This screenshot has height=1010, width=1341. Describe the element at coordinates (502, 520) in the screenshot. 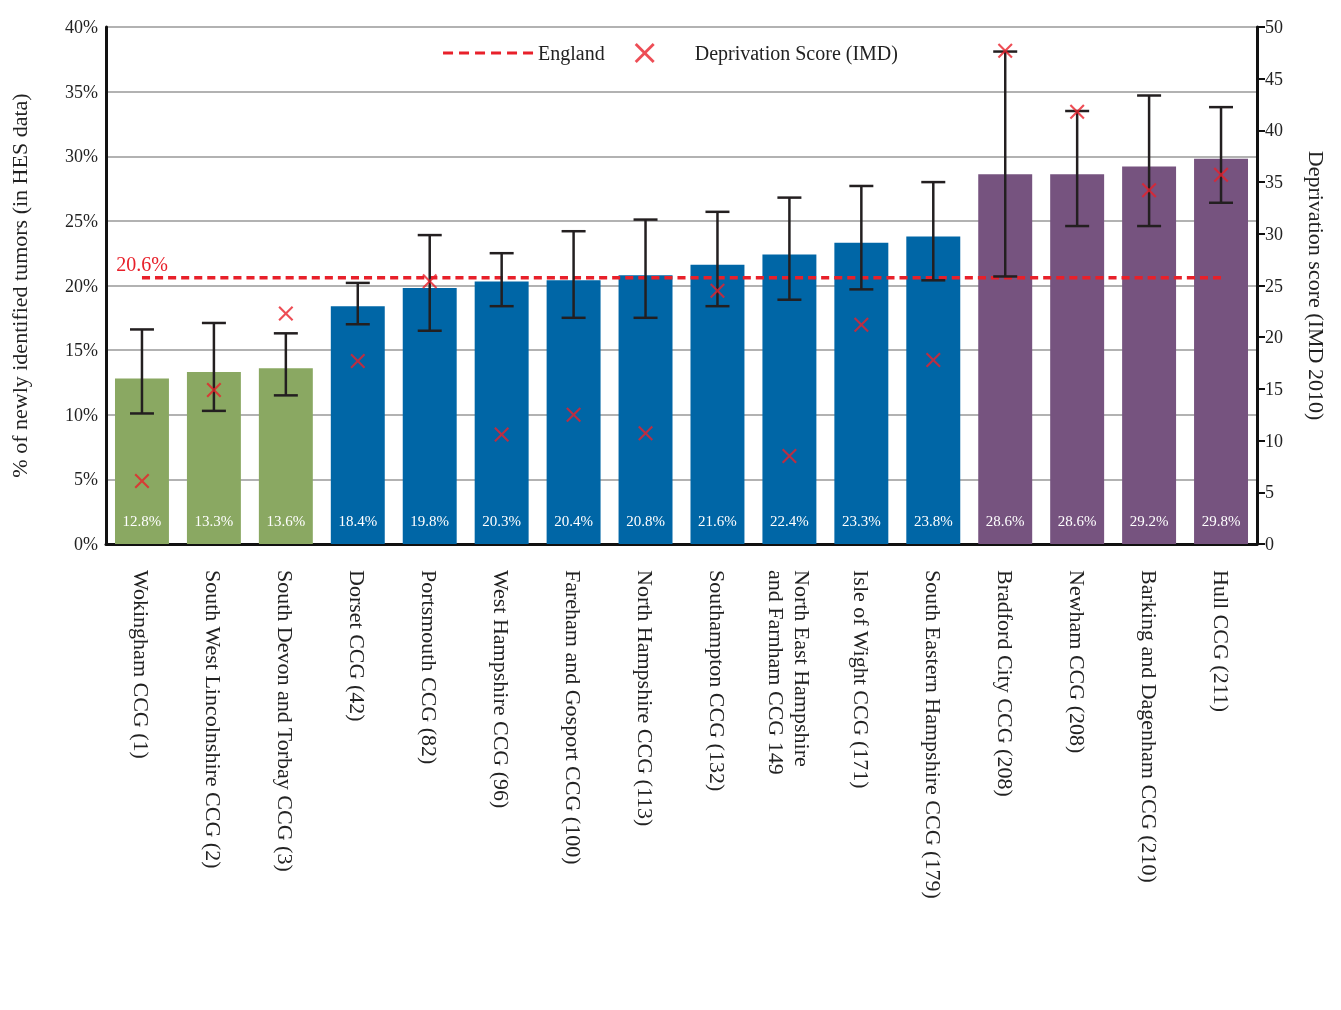

I see `data-label: 20.3%` at that location.